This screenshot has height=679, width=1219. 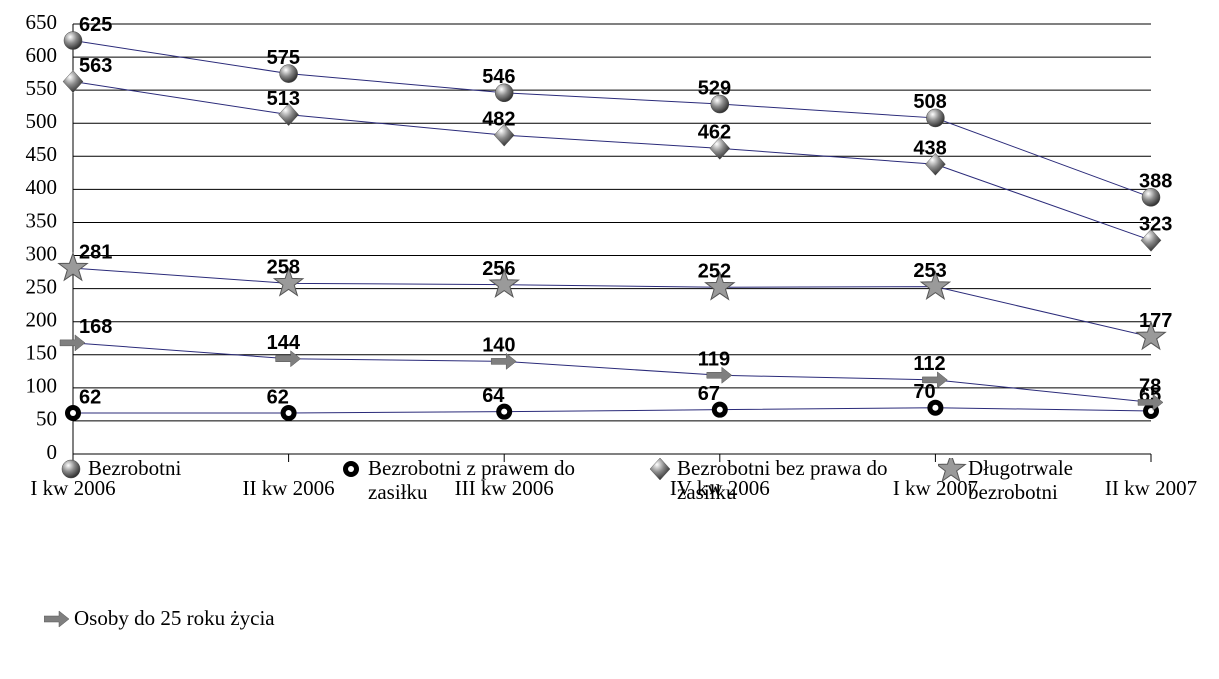 I want to click on data-label: 281, so click(x=95, y=252).